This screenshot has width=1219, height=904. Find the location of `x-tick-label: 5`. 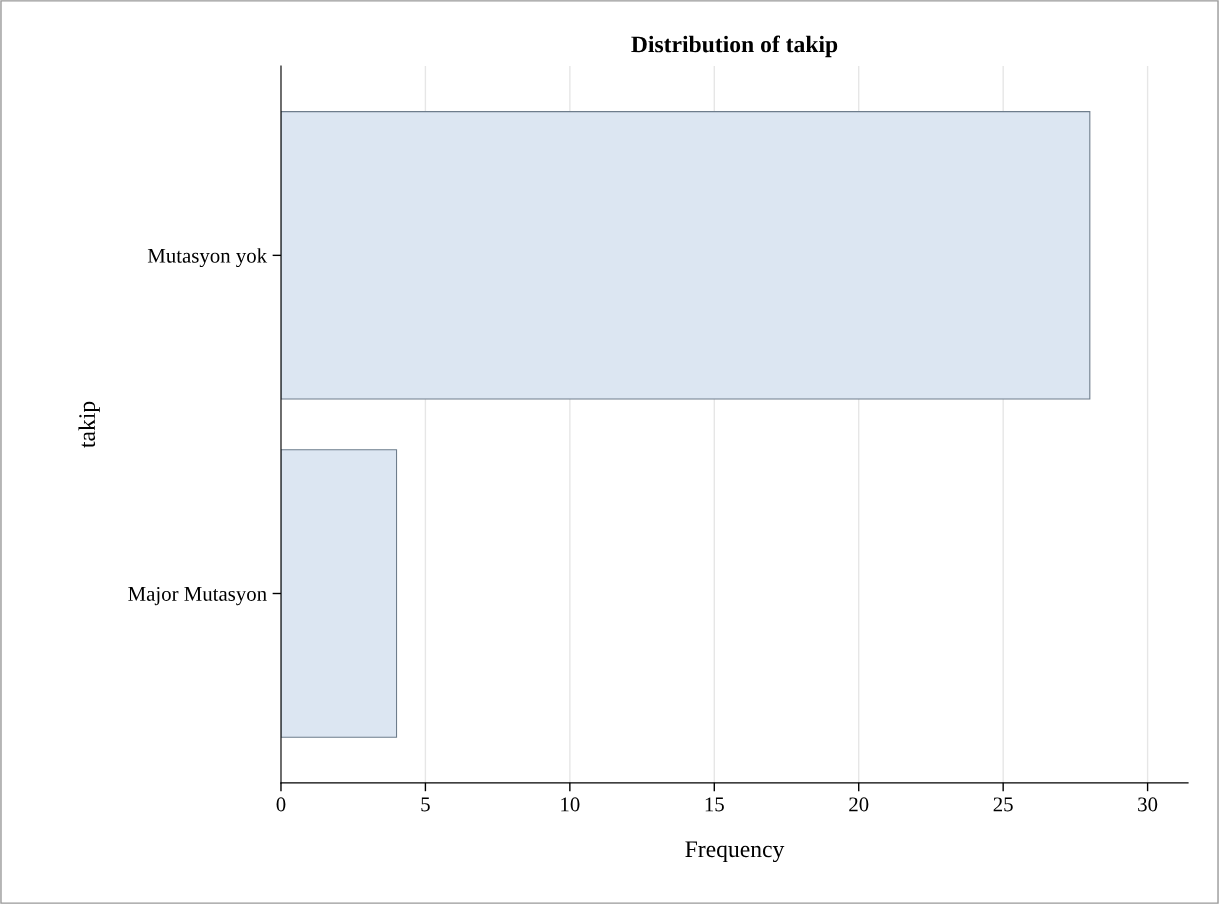

x-tick-label: 5 is located at coordinates (425, 804).